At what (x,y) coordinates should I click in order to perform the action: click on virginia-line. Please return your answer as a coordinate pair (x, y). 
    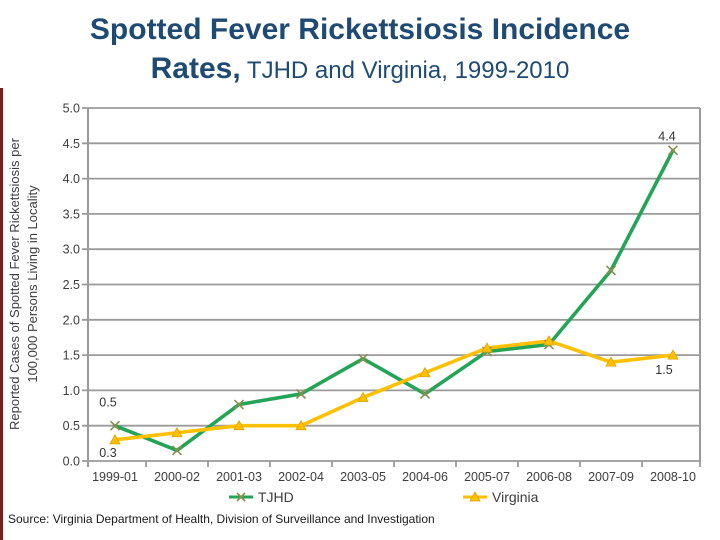
    Looking at the image, I should click on (394, 390).